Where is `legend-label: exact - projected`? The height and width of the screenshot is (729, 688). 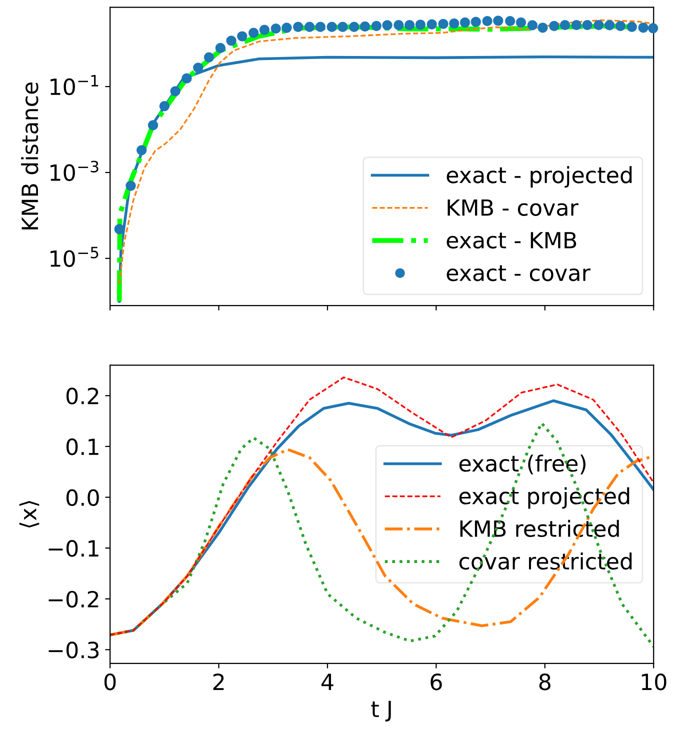 legend-label: exact - projected is located at coordinates (539, 177).